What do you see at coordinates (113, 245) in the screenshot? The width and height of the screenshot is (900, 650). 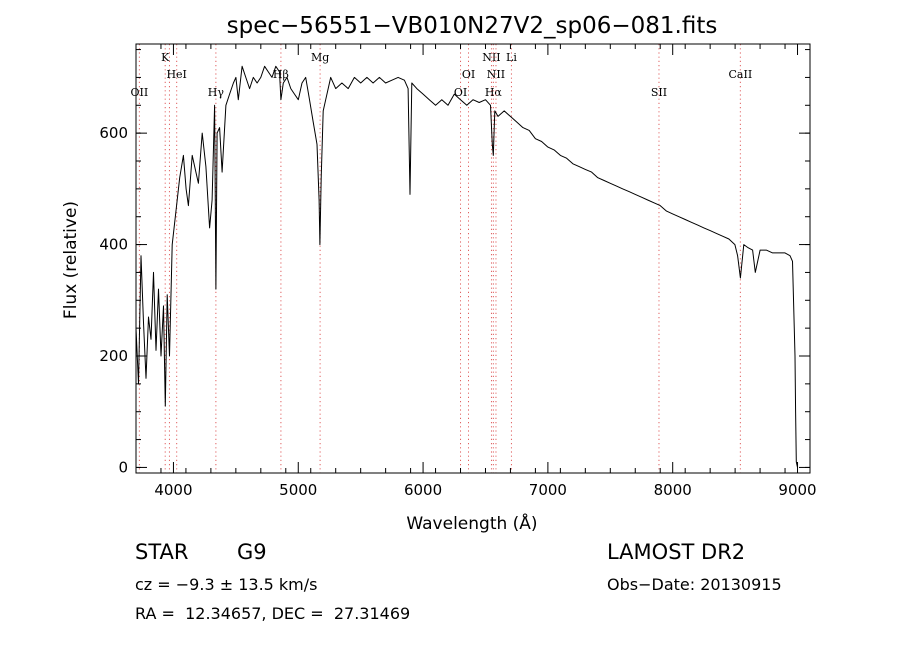 I see `y-tick-label: 400` at bounding box center [113, 245].